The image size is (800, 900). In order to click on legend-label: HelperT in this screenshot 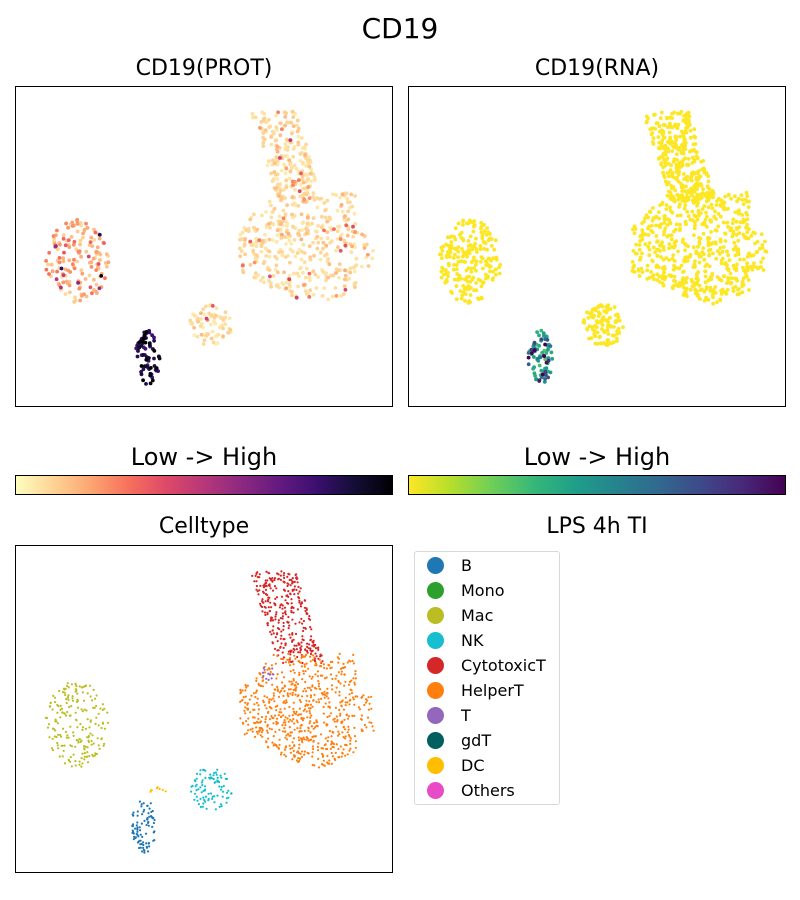, I will do `click(492, 690)`.